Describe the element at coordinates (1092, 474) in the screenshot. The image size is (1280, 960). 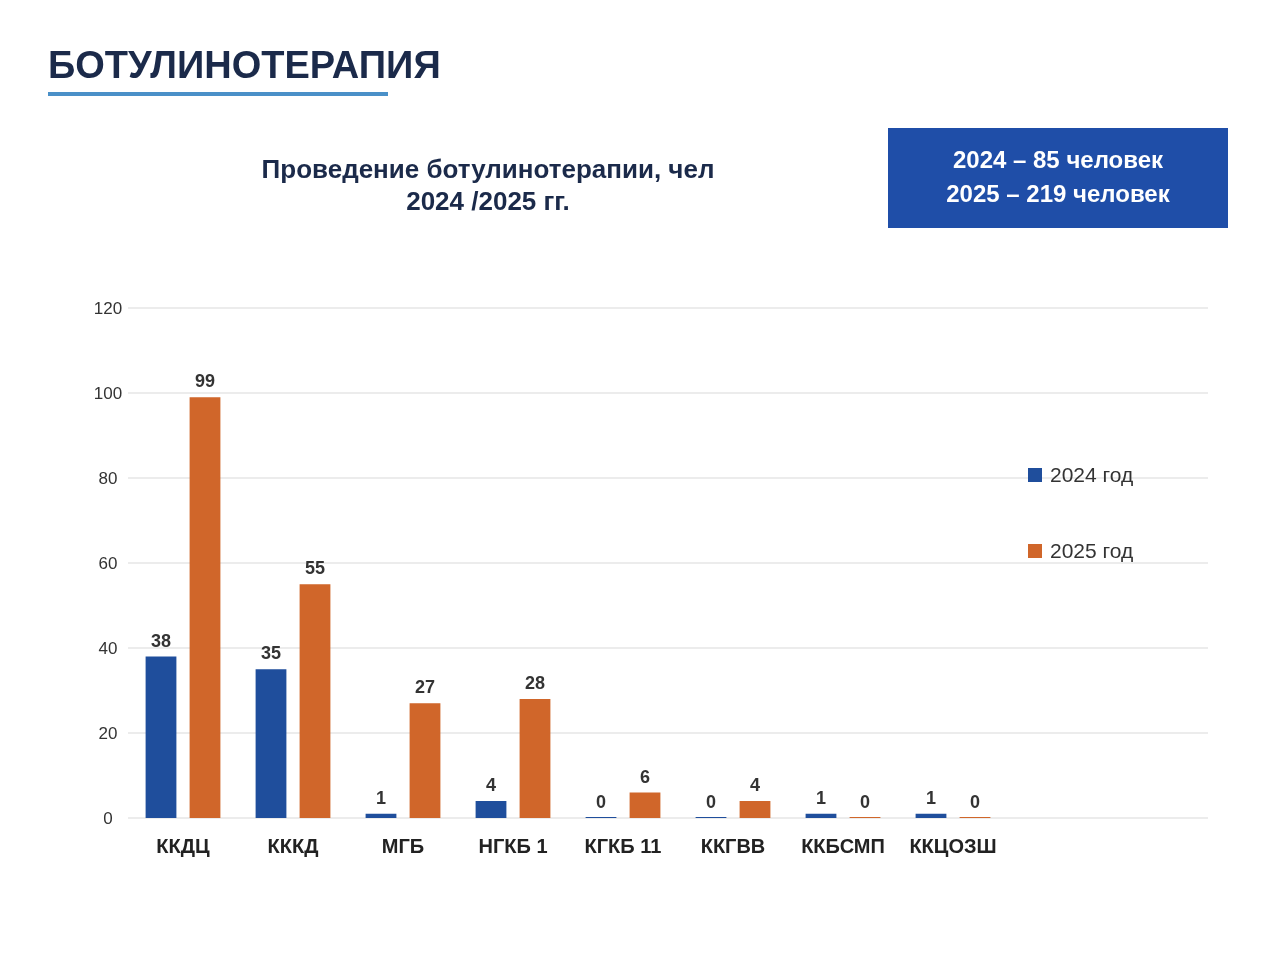
I see `legend-label: 2024 год` at that location.